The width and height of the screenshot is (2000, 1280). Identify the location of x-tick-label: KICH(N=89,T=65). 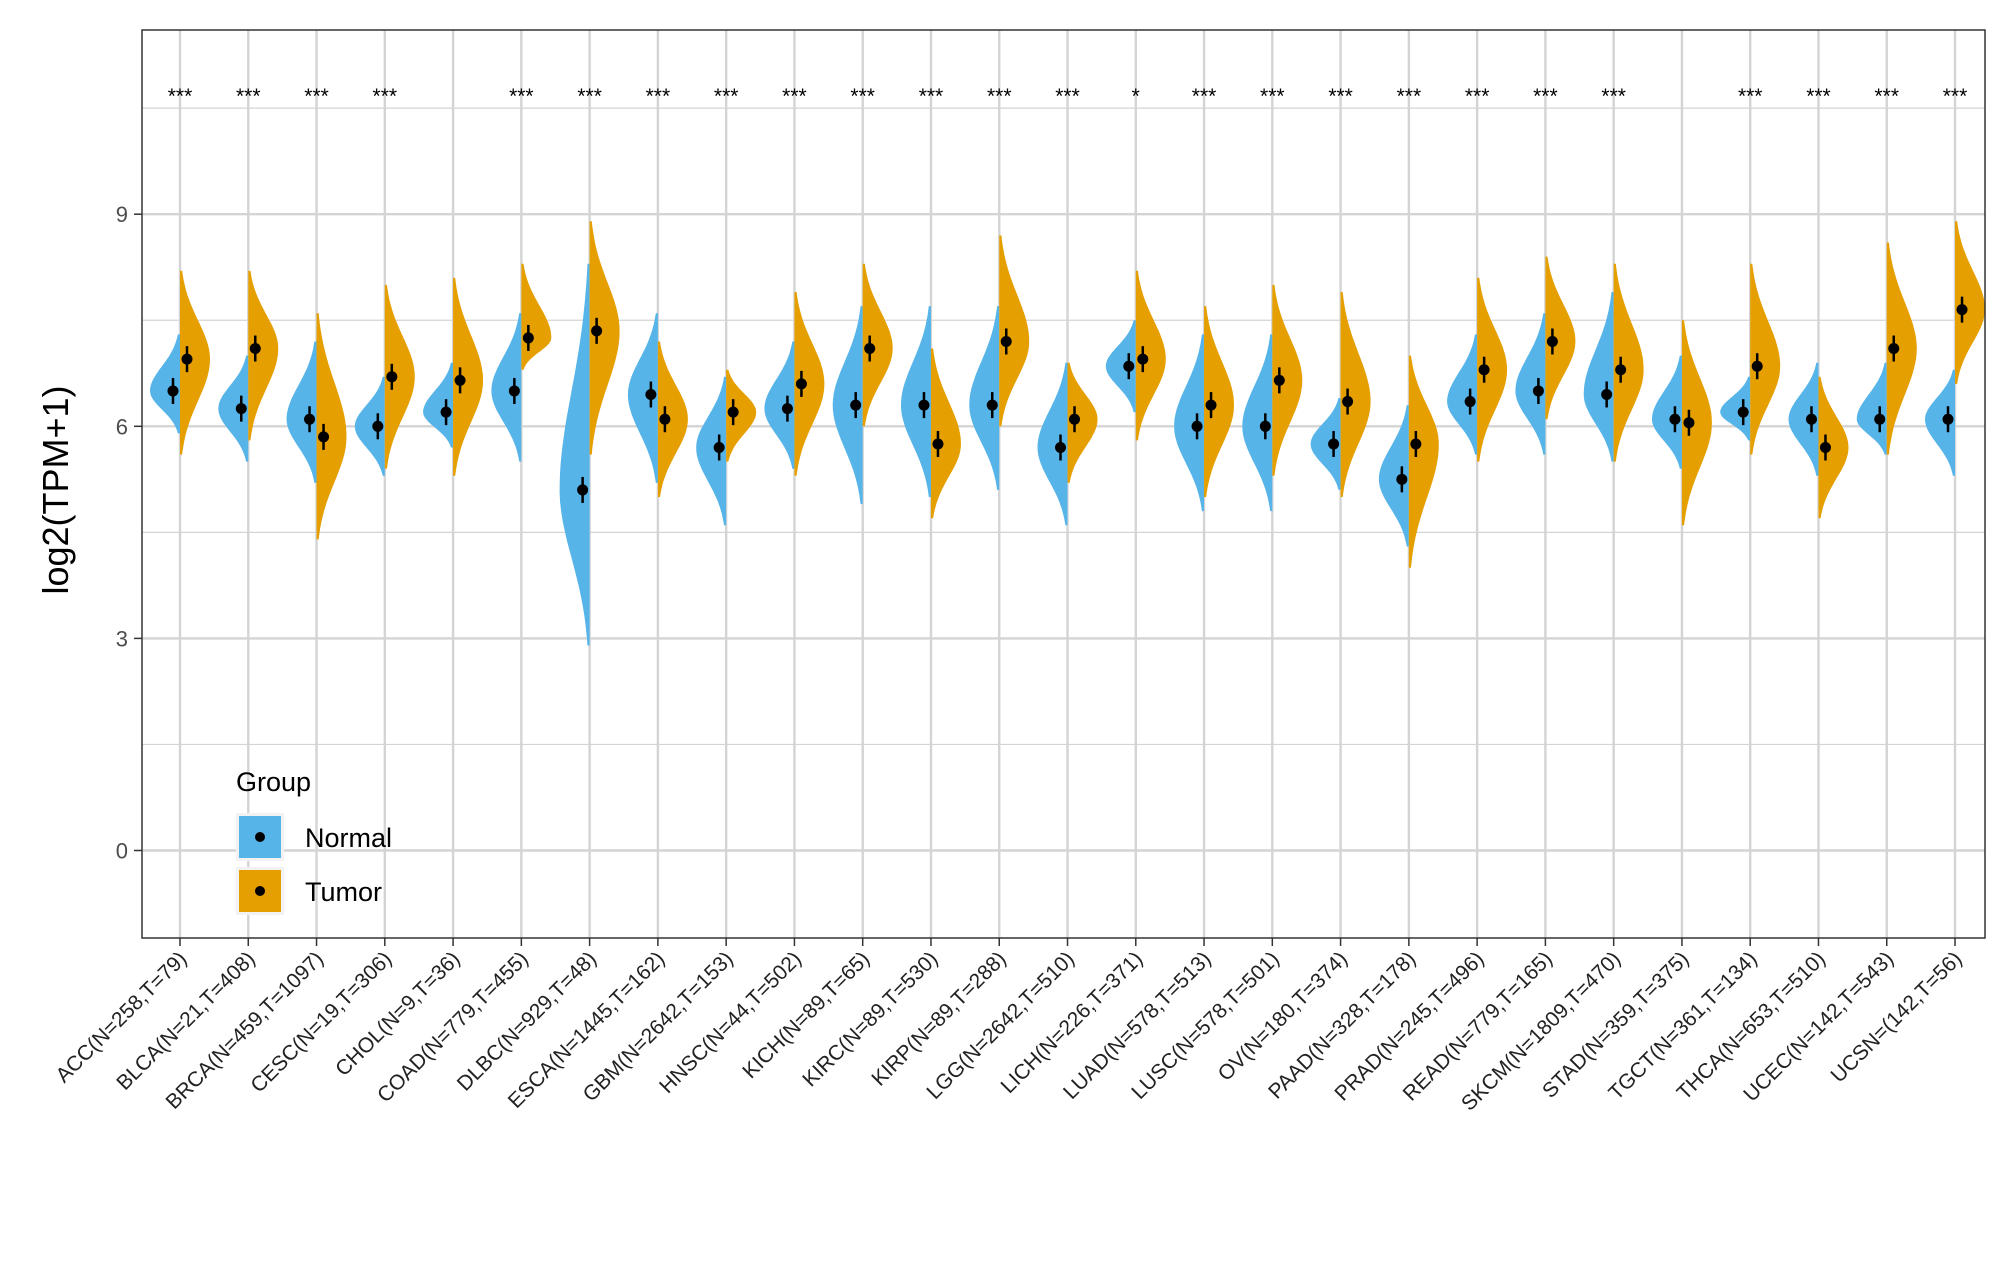
(806, 1015).